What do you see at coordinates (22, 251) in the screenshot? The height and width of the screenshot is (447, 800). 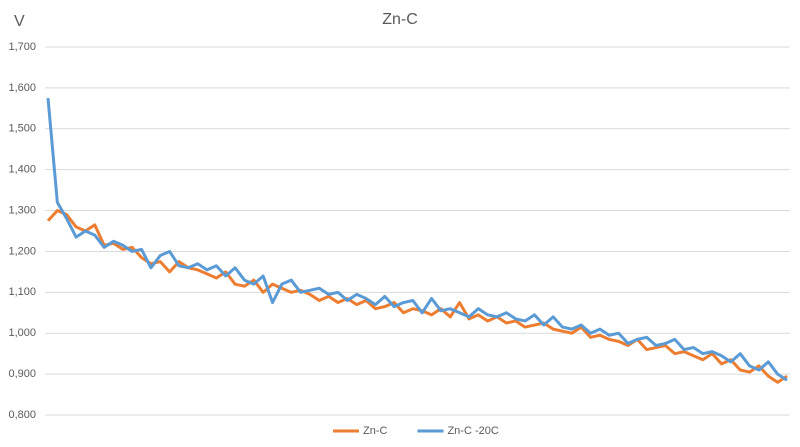 I see `y-tick-label: 1,200` at bounding box center [22, 251].